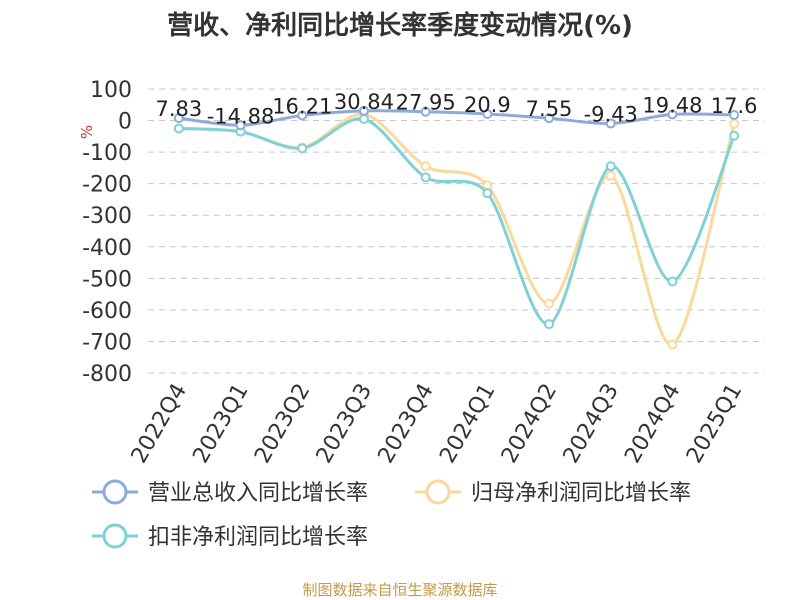  I want to click on data-label: -9.43, so click(611, 115).